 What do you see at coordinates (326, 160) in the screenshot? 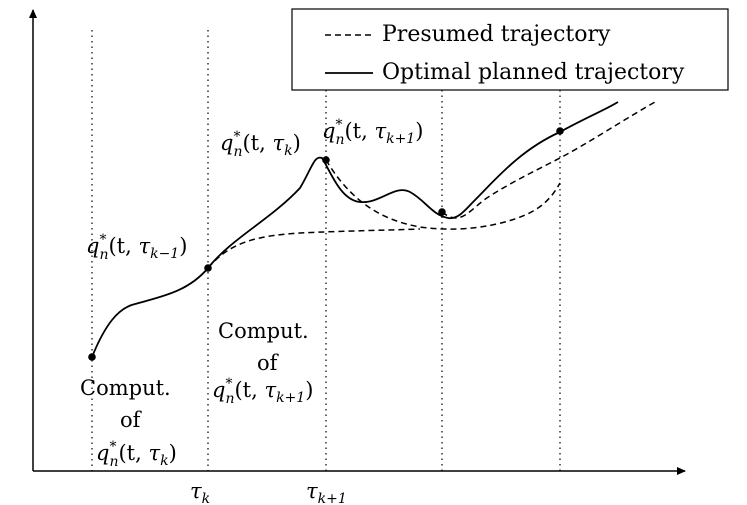
I see `point-tau-k1` at bounding box center [326, 160].